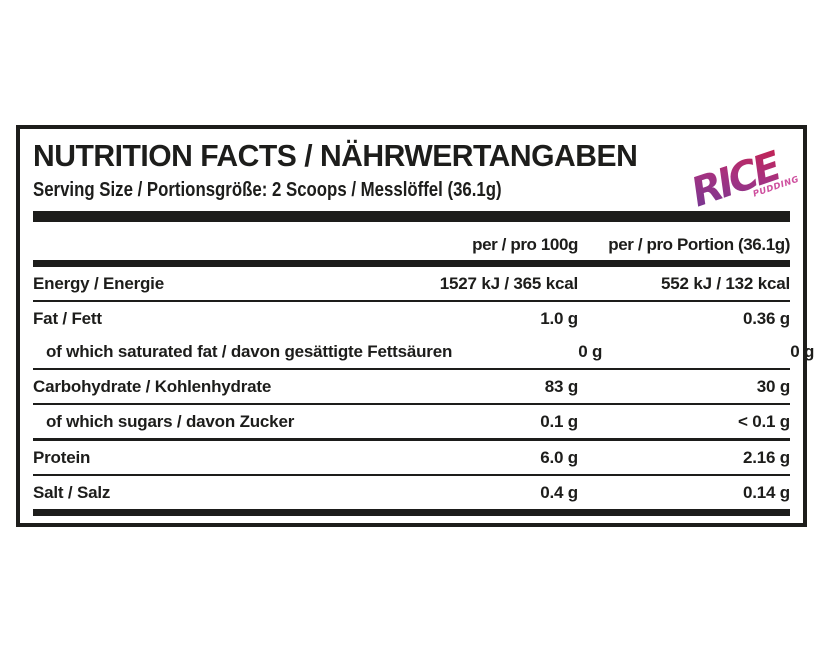 This screenshot has width=823, height=650. What do you see at coordinates (725, 283) in the screenshot?
I see `value-per-portion: 552 kJ / 132 kcal` at bounding box center [725, 283].